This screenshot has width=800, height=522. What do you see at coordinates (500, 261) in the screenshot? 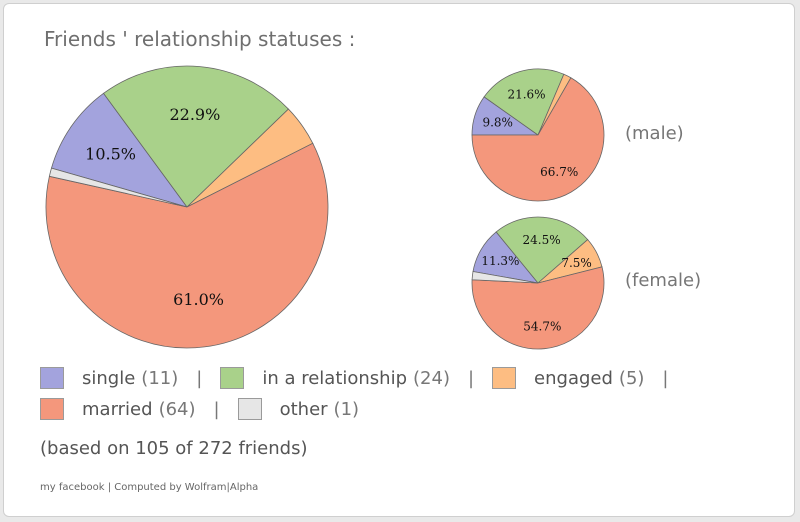
I see `pie-female-label-single: 11.3%` at bounding box center [500, 261].